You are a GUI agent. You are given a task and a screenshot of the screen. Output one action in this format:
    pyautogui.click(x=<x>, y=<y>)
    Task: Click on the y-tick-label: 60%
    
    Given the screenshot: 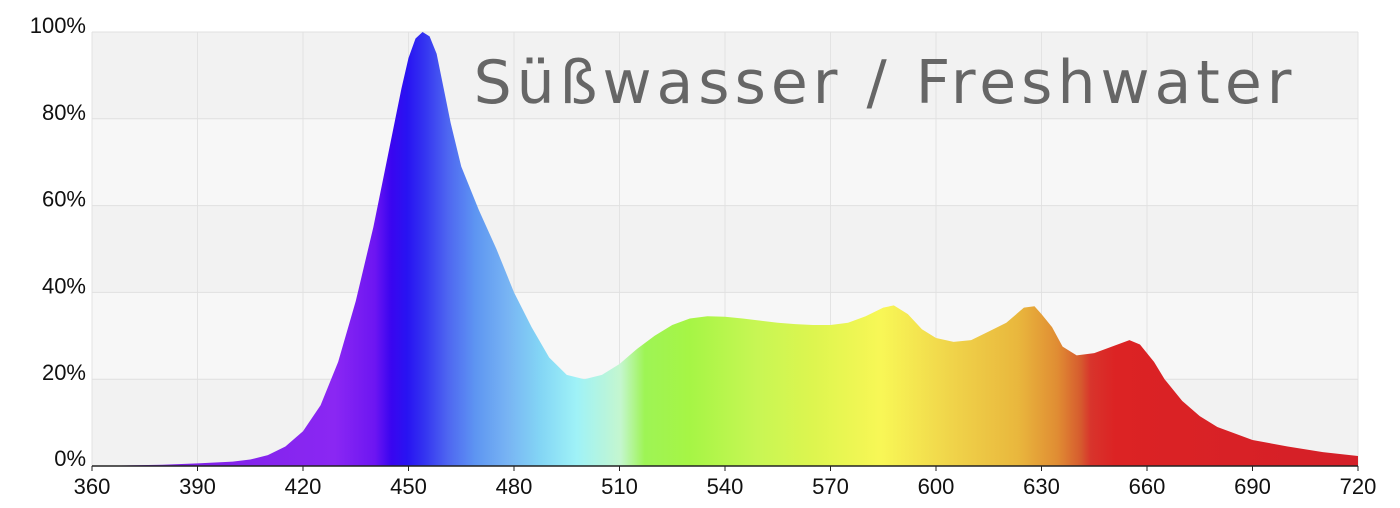 What is the action you would take?
    pyautogui.click(x=64, y=199)
    